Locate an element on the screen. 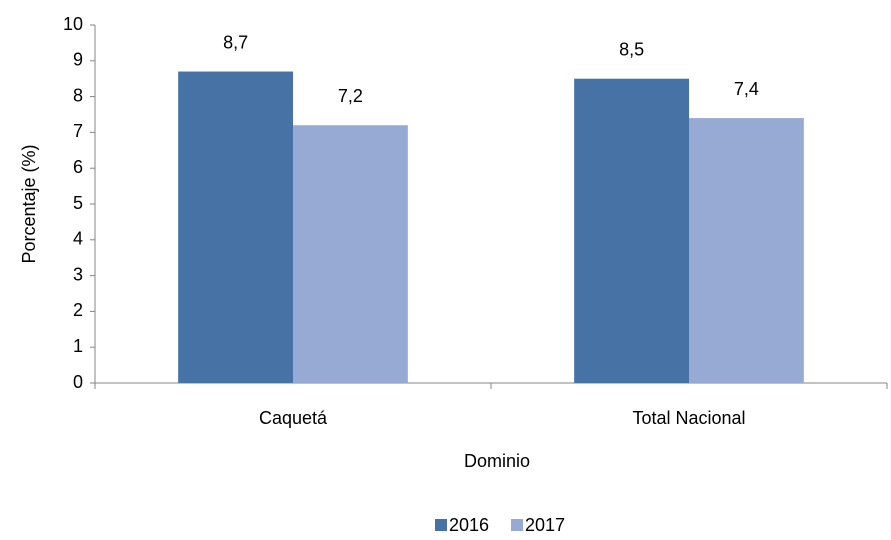 This screenshot has height=540, width=891. x-axis-label: Dominio is located at coordinates (497, 461).